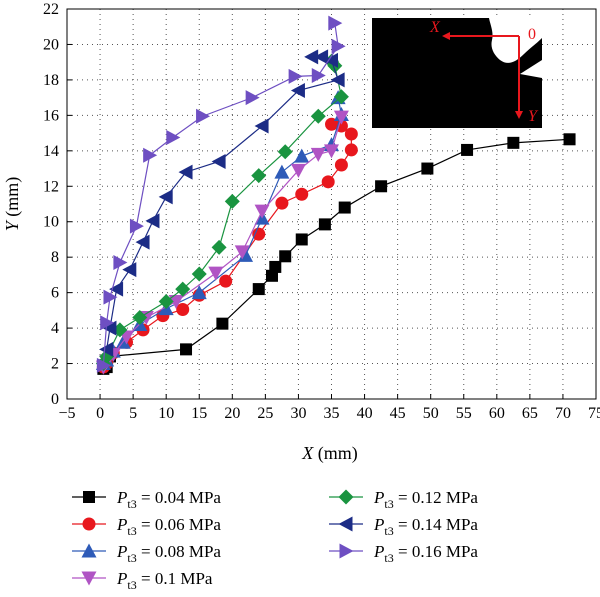 The height and width of the screenshot is (597, 600). I want to click on legend-item: Pt3 = 0.1 MPa, so click(142, 580).